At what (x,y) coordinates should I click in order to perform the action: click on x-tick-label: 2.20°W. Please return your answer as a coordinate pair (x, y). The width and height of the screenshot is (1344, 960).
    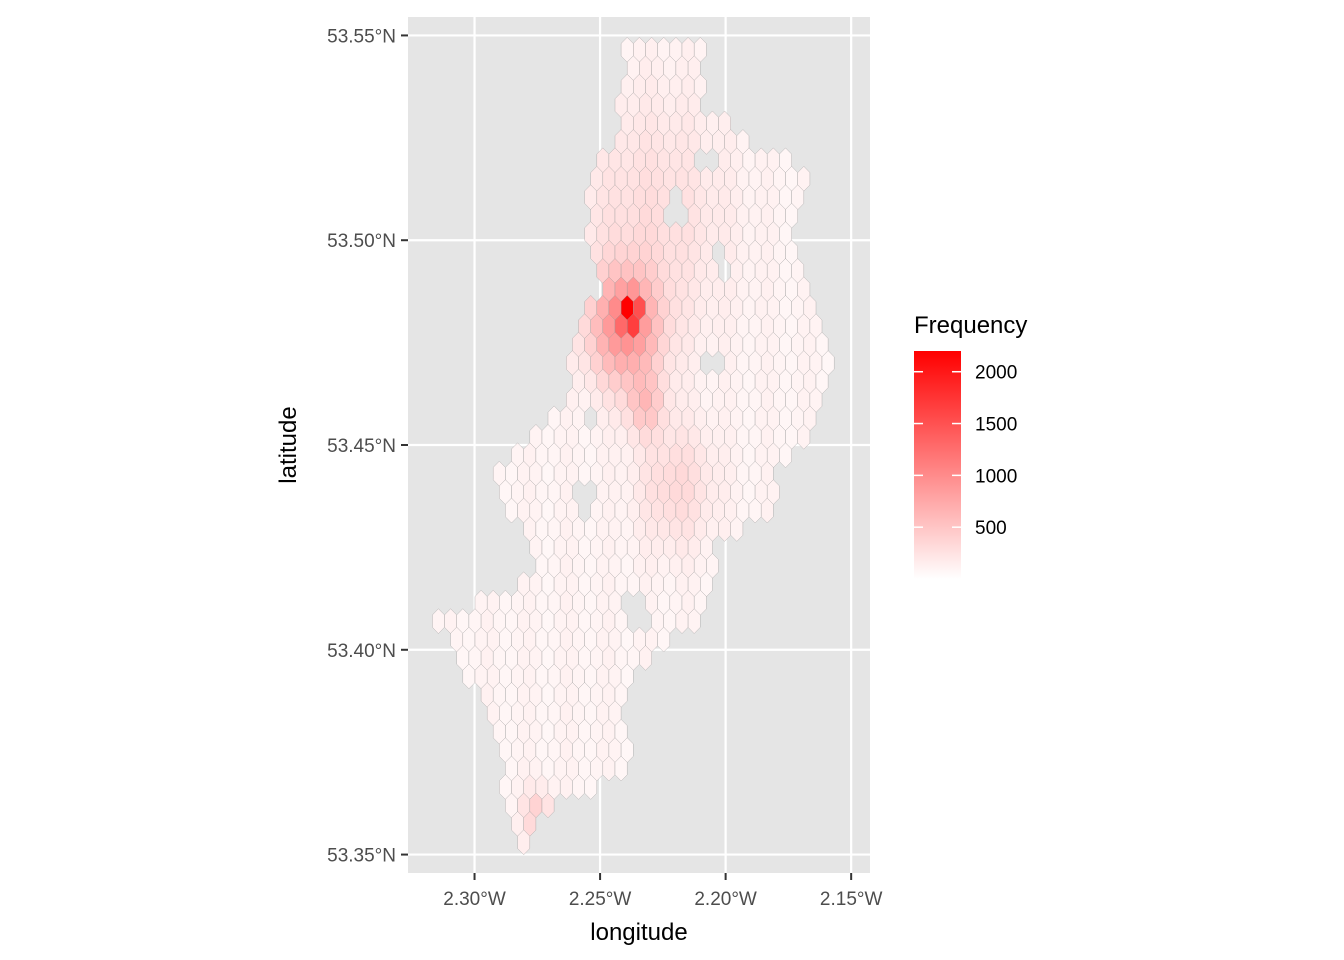
    Looking at the image, I should click on (725, 899).